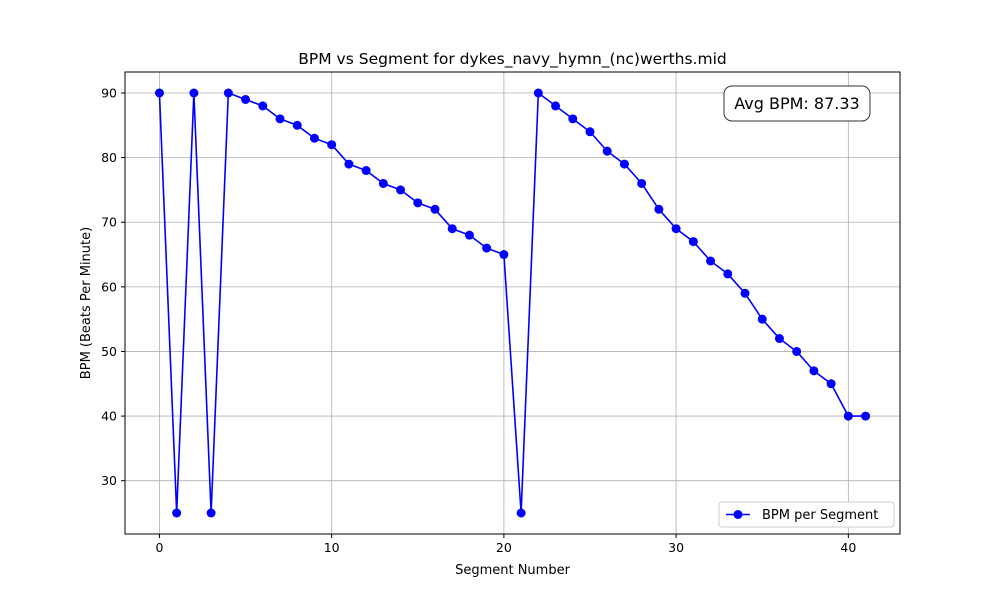 This screenshot has height=600, width=1000. Describe the element at coordinates (848, 547) in the screenshot. I see `x-tick-label: 40` at that location.